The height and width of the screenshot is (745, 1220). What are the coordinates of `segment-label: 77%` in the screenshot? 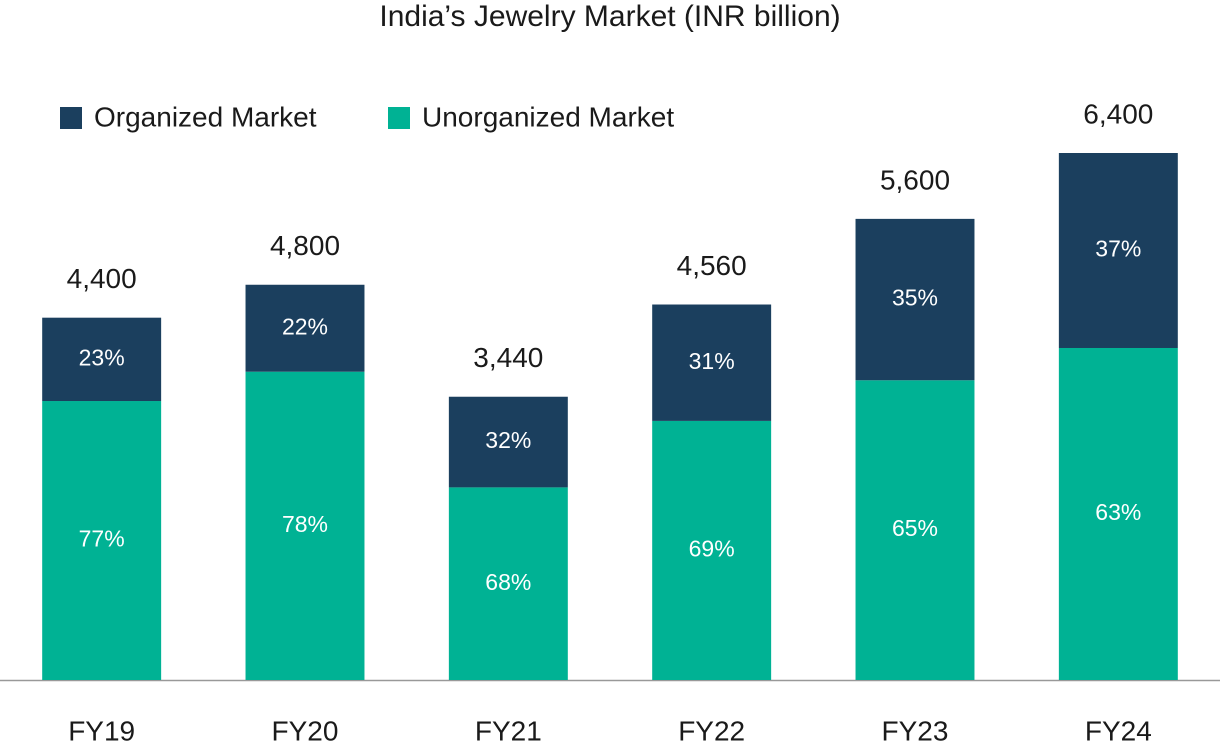 It's located at (102, 539).